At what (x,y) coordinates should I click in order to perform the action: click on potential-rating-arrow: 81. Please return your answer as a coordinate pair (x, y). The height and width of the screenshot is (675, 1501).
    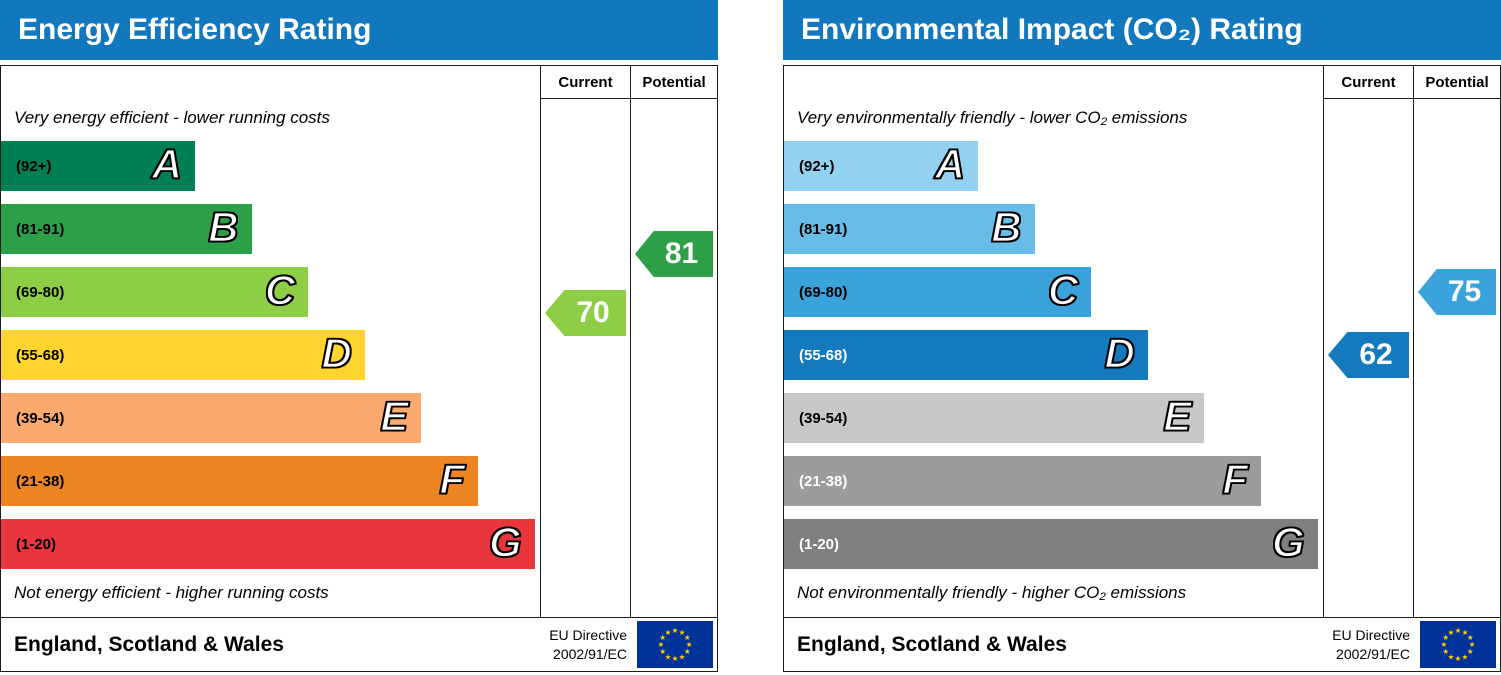
    Looking at the image, I should click on (674, 254).